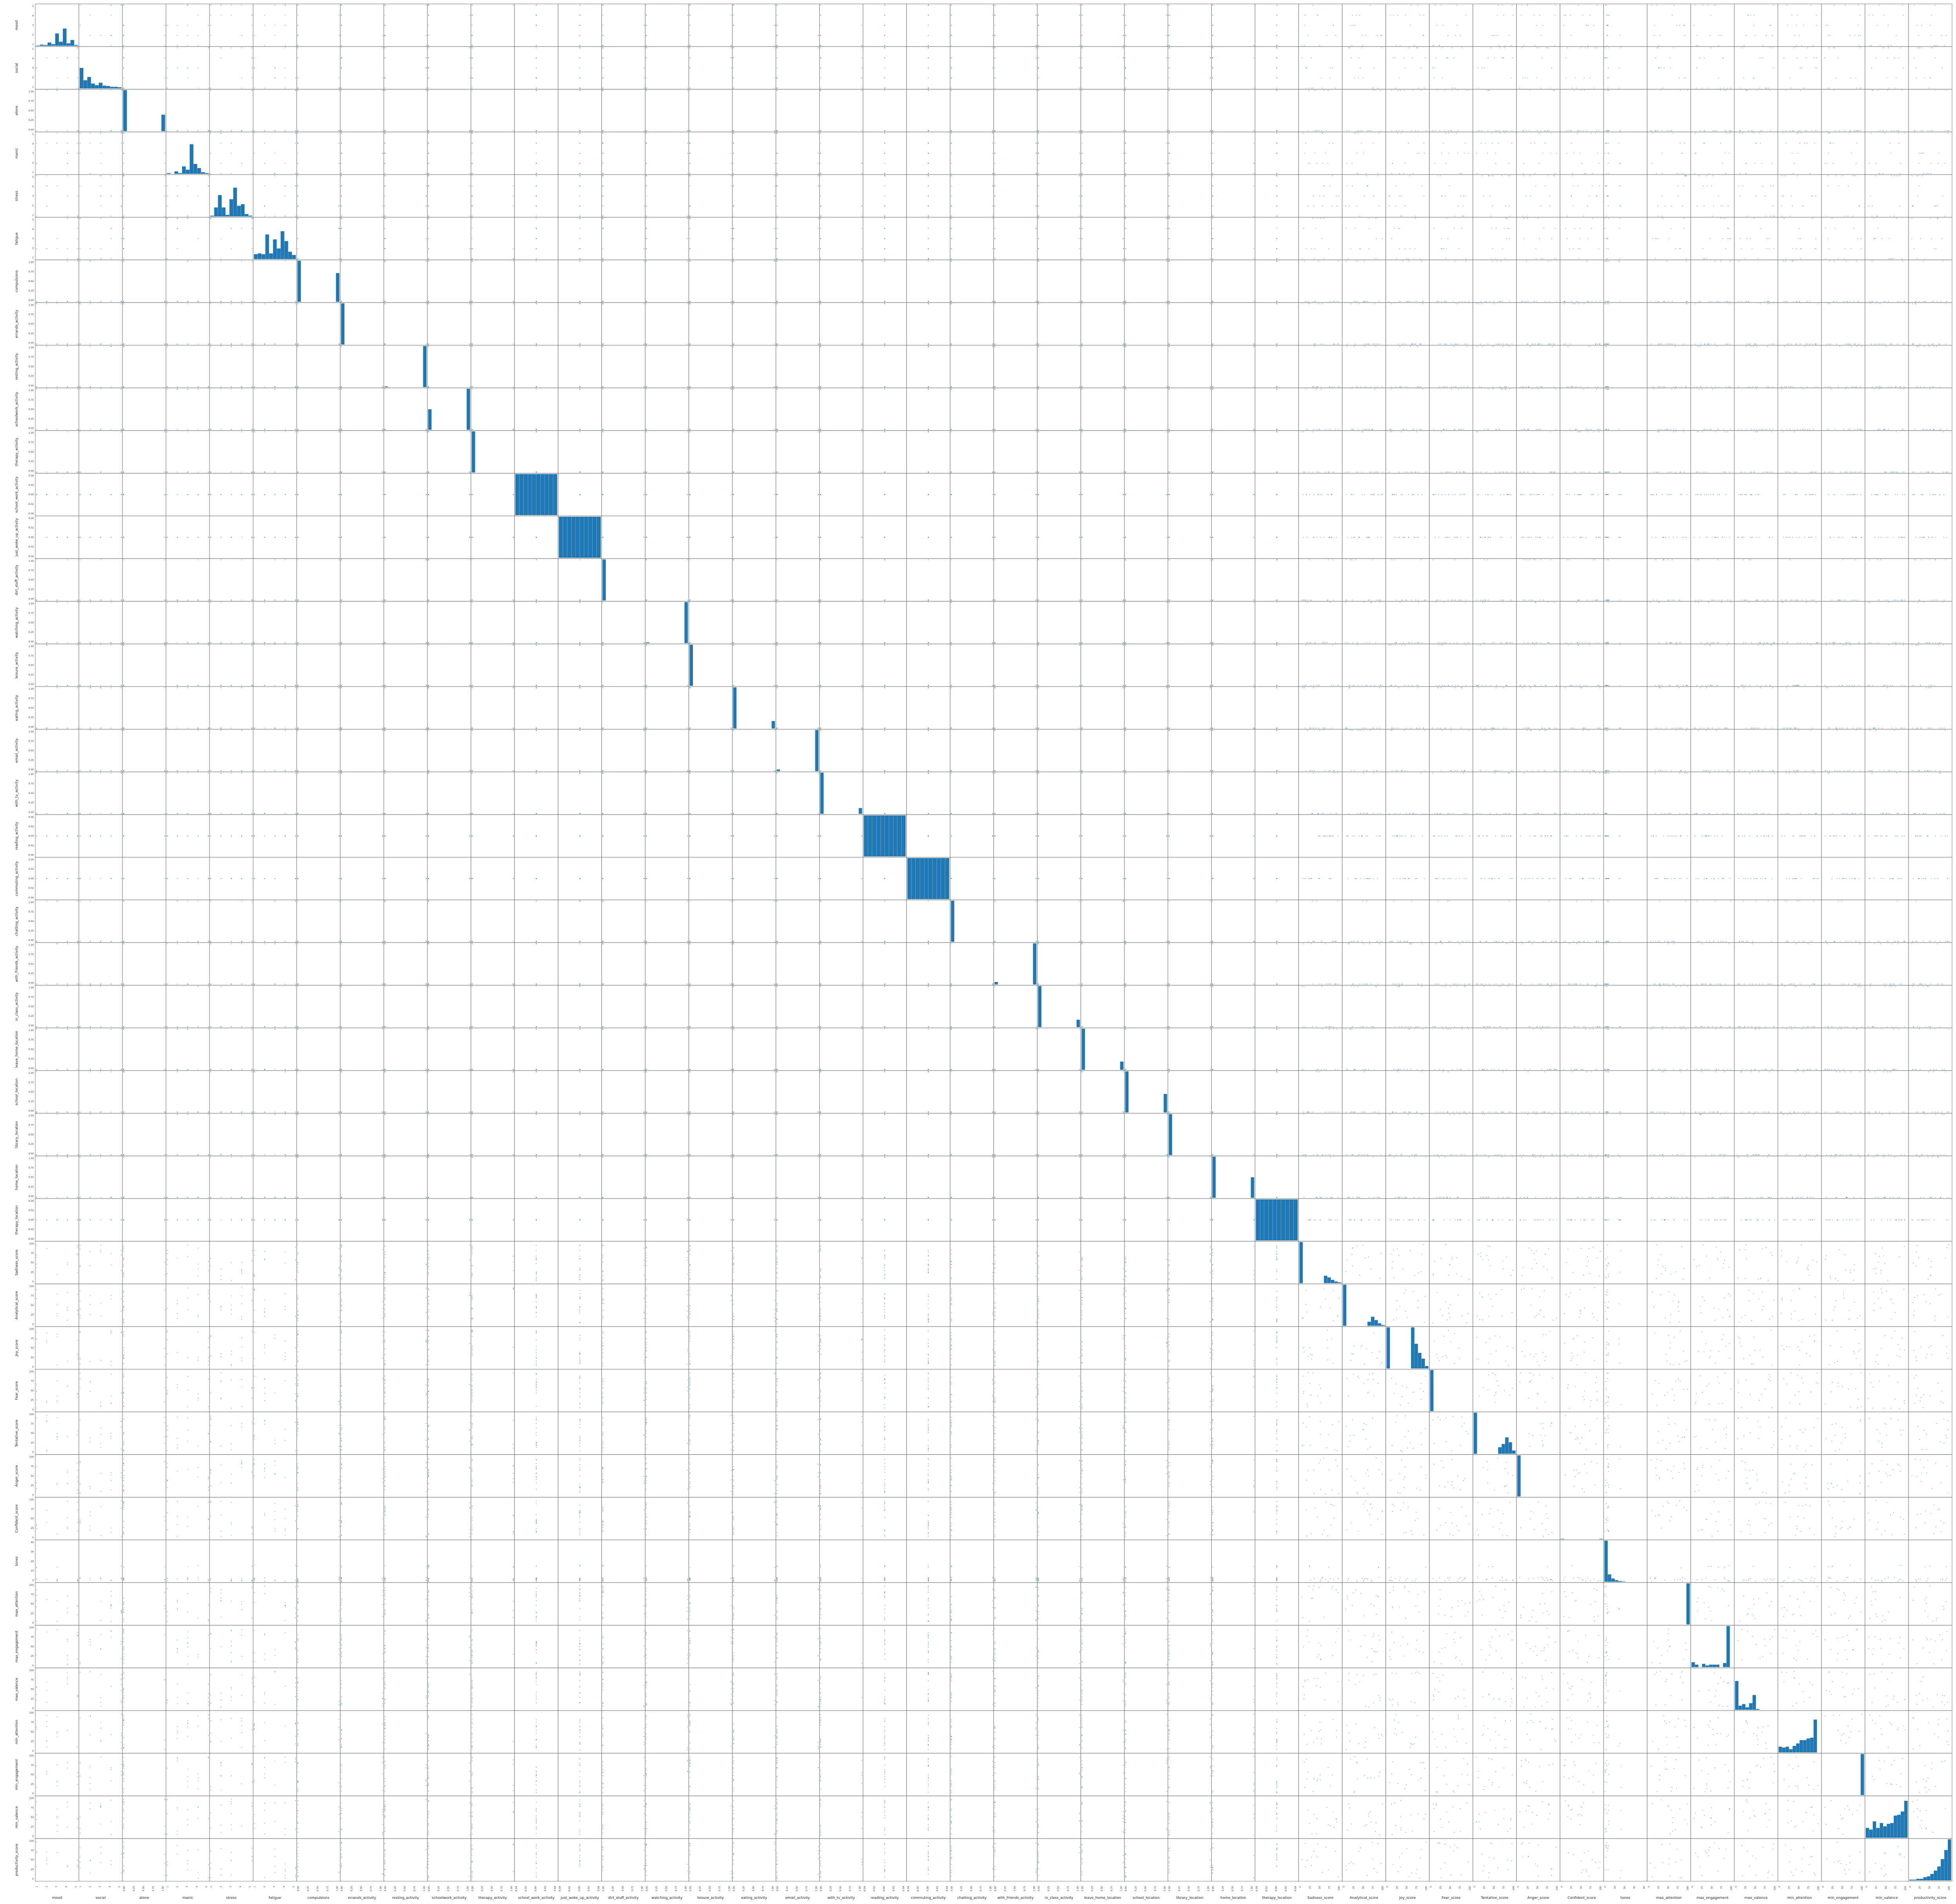  I want to click on cell-stress-vs-tones, so click(1626, 196).